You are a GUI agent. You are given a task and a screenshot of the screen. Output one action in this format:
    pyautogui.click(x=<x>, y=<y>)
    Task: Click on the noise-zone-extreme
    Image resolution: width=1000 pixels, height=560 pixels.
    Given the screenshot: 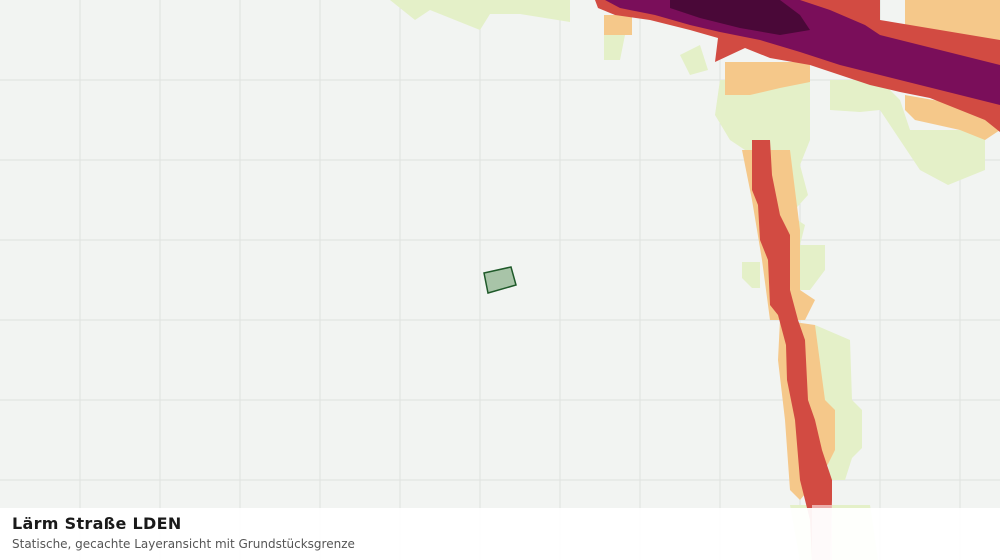 What is the action you would take?
    pyautogui.click(x=740, y=17)
    